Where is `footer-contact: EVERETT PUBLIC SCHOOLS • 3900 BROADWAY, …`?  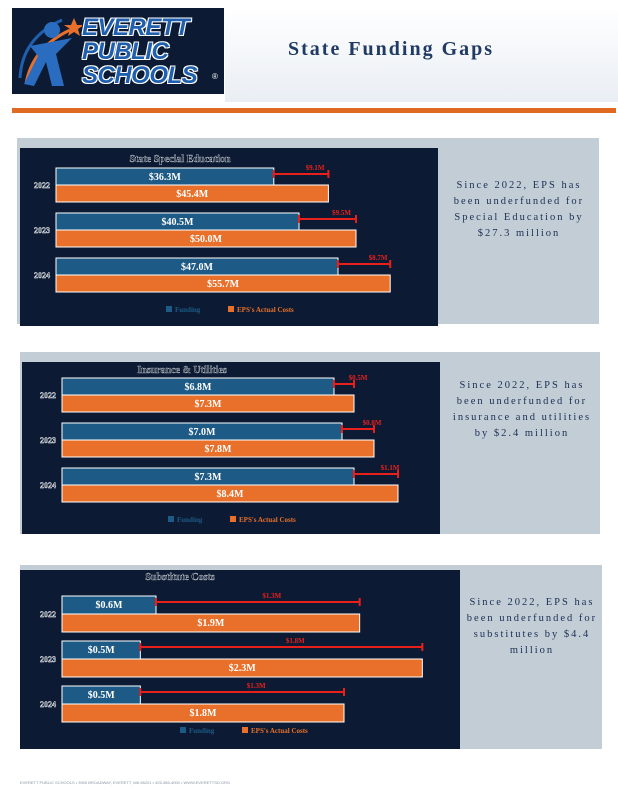
footer-contact: EVERETT PUBLIC SCHOOLS • 3900 BROADWAY, … is located at coordinates (125, 782).